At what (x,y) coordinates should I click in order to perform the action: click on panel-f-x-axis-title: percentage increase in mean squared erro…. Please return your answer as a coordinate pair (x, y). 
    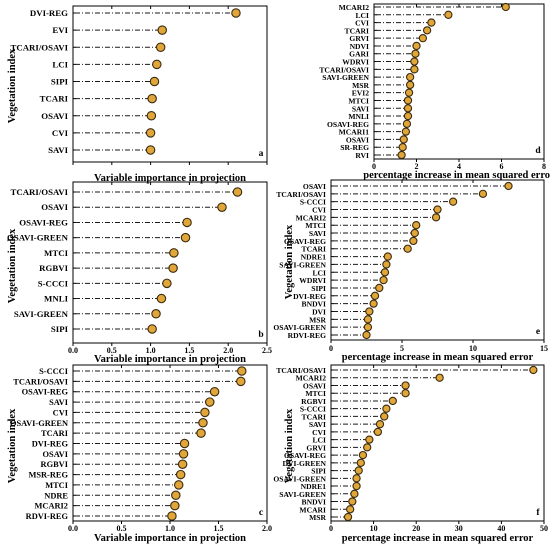
    Looking at the image, I should click on (438, 538).